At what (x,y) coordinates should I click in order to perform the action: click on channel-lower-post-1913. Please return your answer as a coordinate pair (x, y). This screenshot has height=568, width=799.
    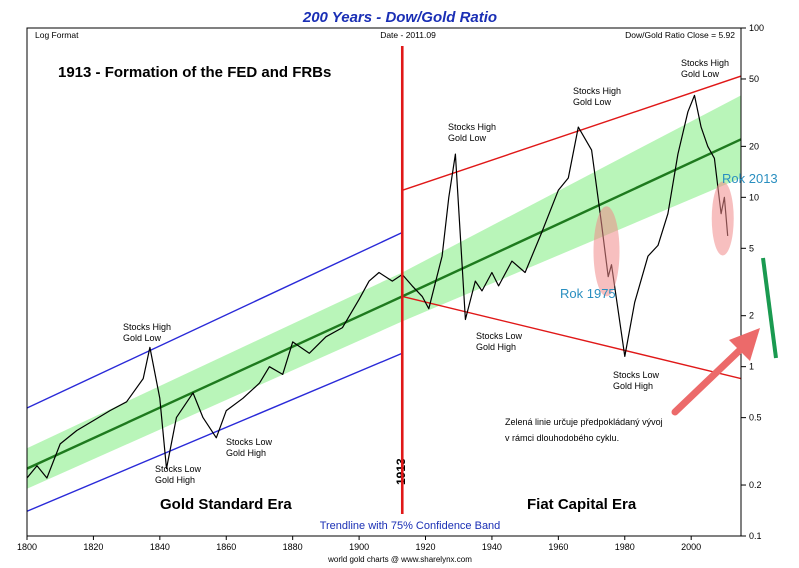
    Looking at the image, I should click on (571, 337).